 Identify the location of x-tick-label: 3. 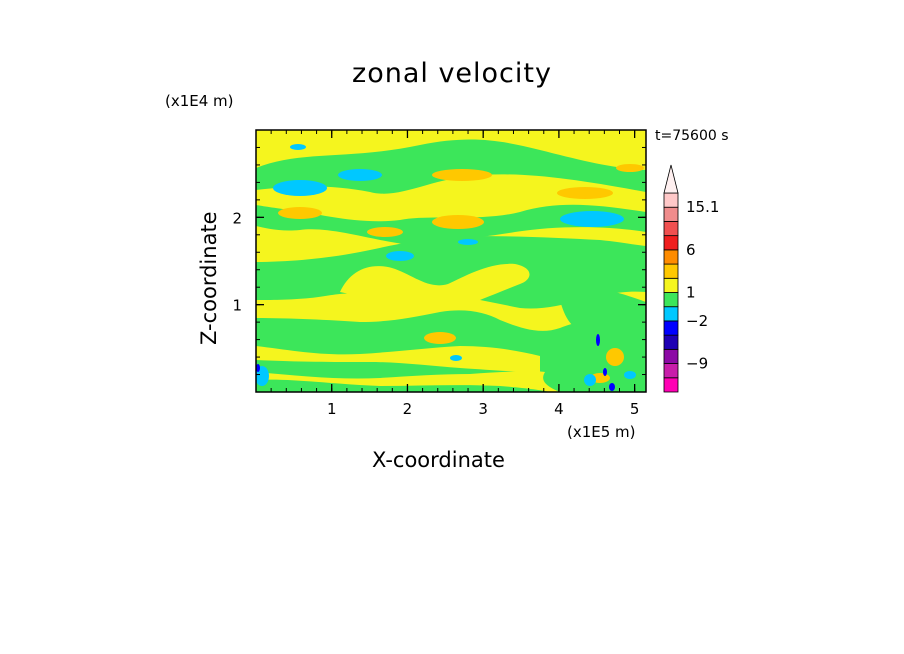
(483, 409).